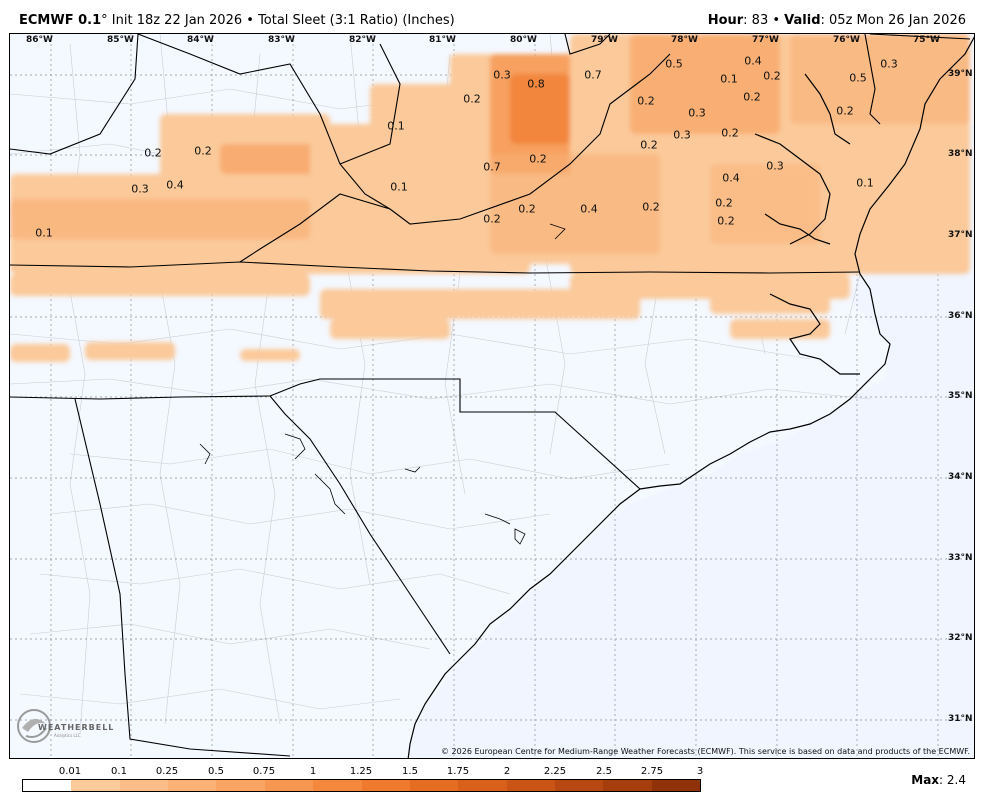 The width and height of the screenshot is (984, 808). Describe the element at coordinates (893, 20) in the screenshot. I see `valid-value: : 05z Mon 26 Jan 2026` at that location.